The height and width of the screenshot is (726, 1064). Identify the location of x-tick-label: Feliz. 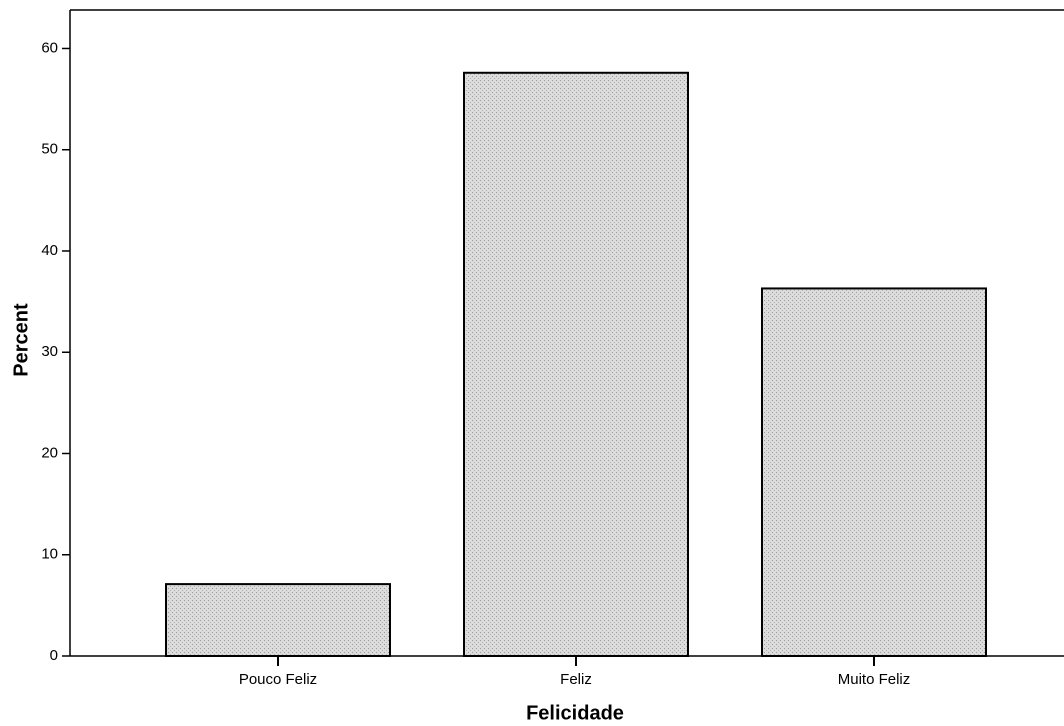
(576, 679).